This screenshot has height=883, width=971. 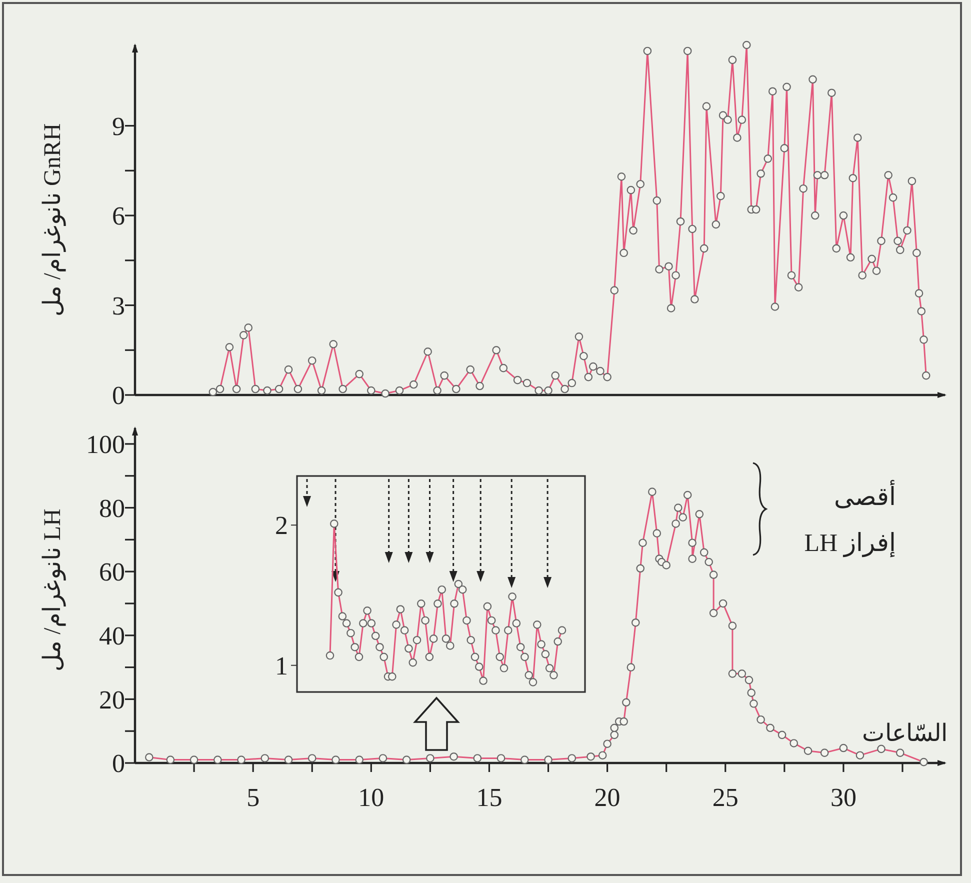 I want to click on y-tick-label: 60, so click(x=112, y=572).